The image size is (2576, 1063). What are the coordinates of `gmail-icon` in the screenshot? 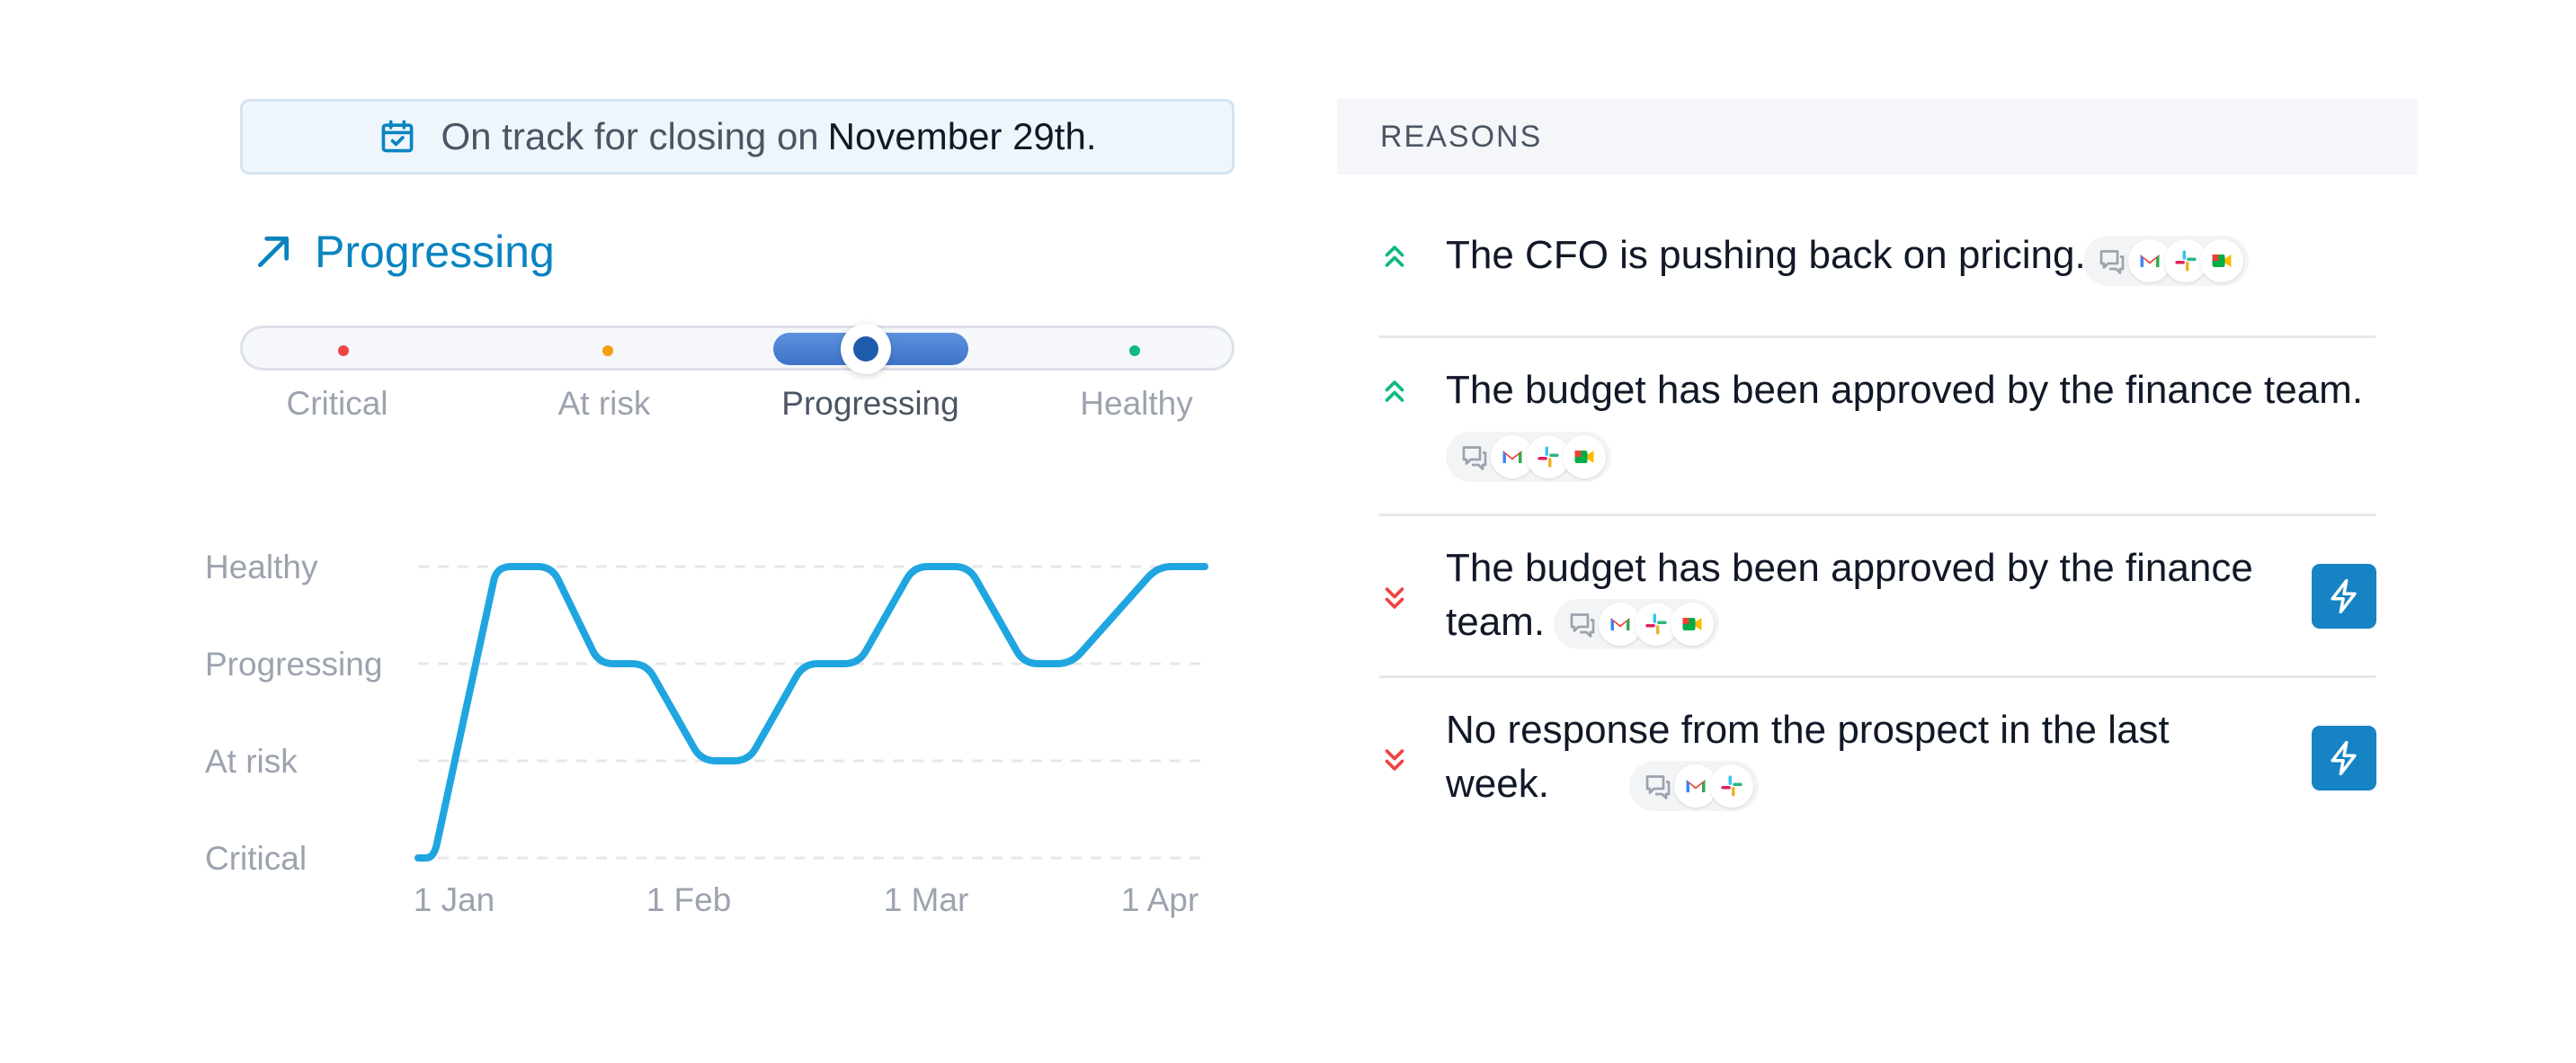 It's located at (1696, 786).